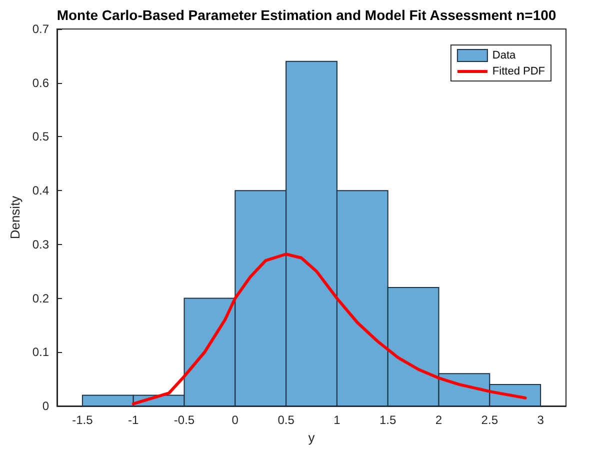  Describe the element at coordinates (83, 420) in the screenshot. I see `x-tick-label: -1.5` at that location.